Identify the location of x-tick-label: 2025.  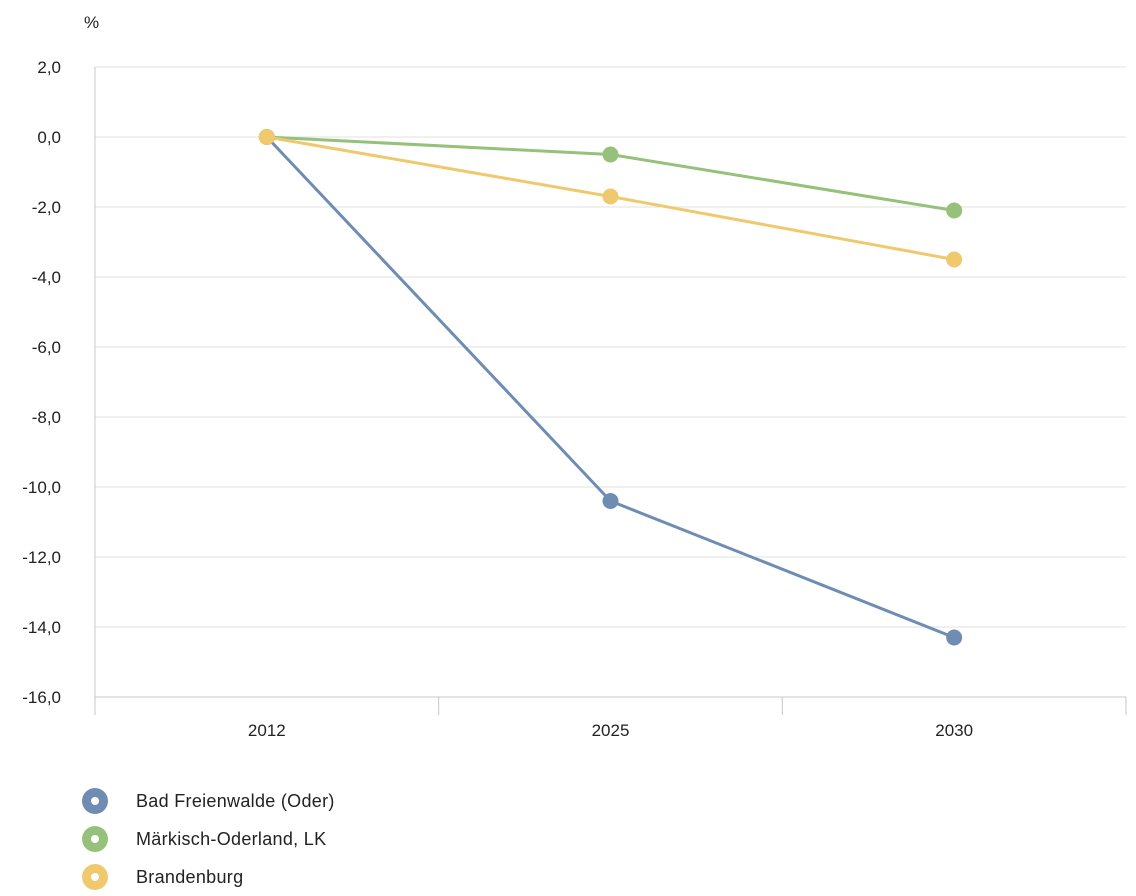
(611, 730).